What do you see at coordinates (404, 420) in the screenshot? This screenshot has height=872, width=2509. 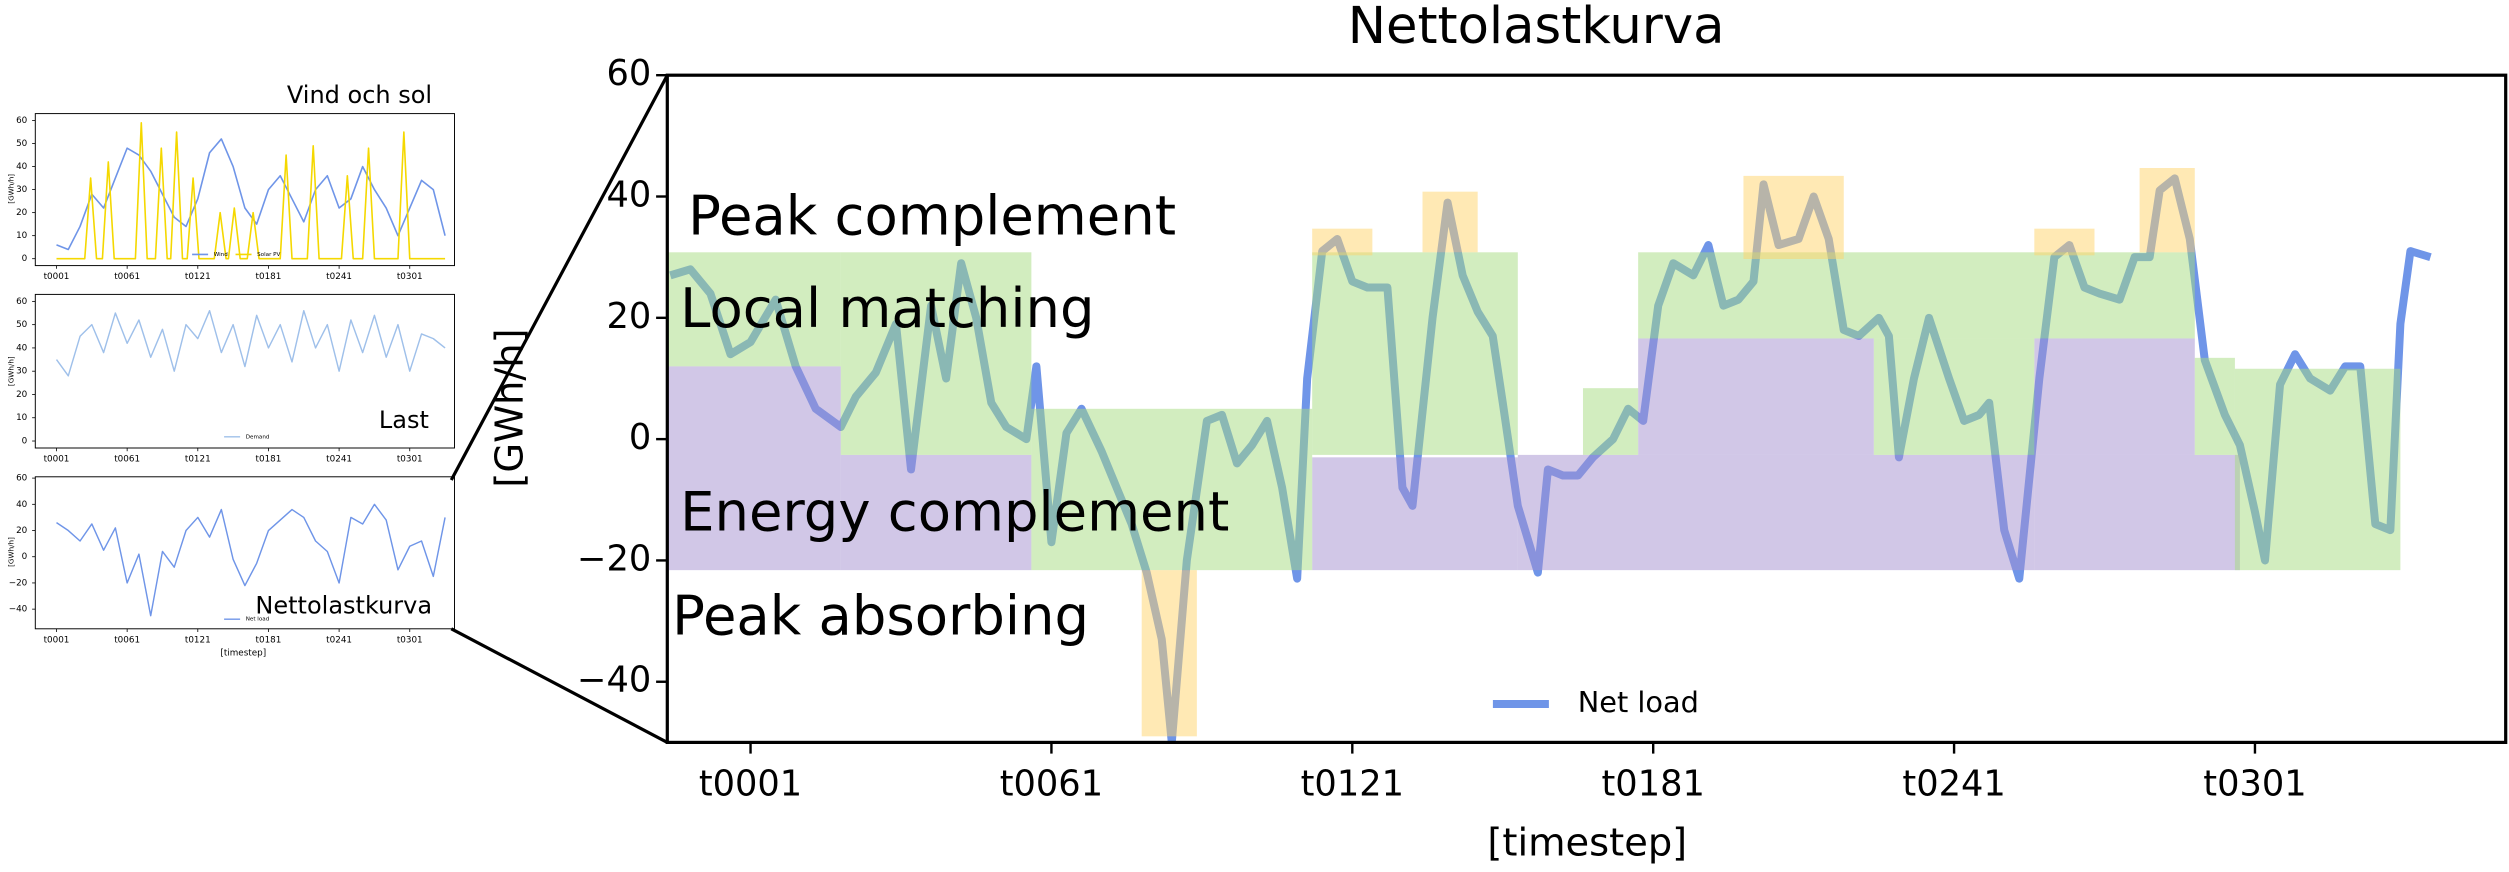 I see `chart-title: Last` at bounding box center [404, 420].